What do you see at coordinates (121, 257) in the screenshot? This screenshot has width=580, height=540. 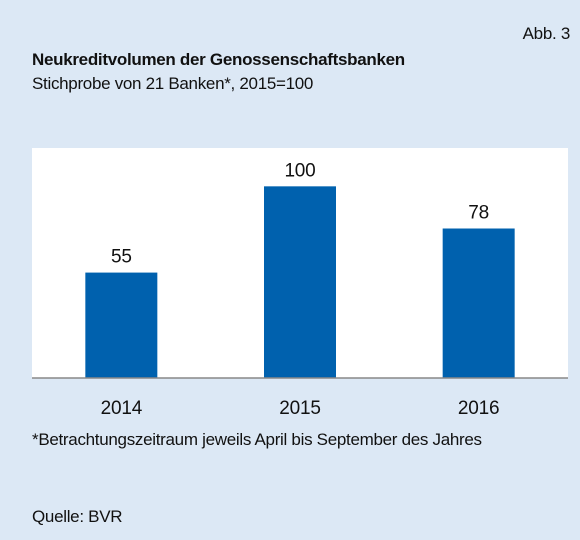 I see `data-label: 55` at bounding box center [121, 257].